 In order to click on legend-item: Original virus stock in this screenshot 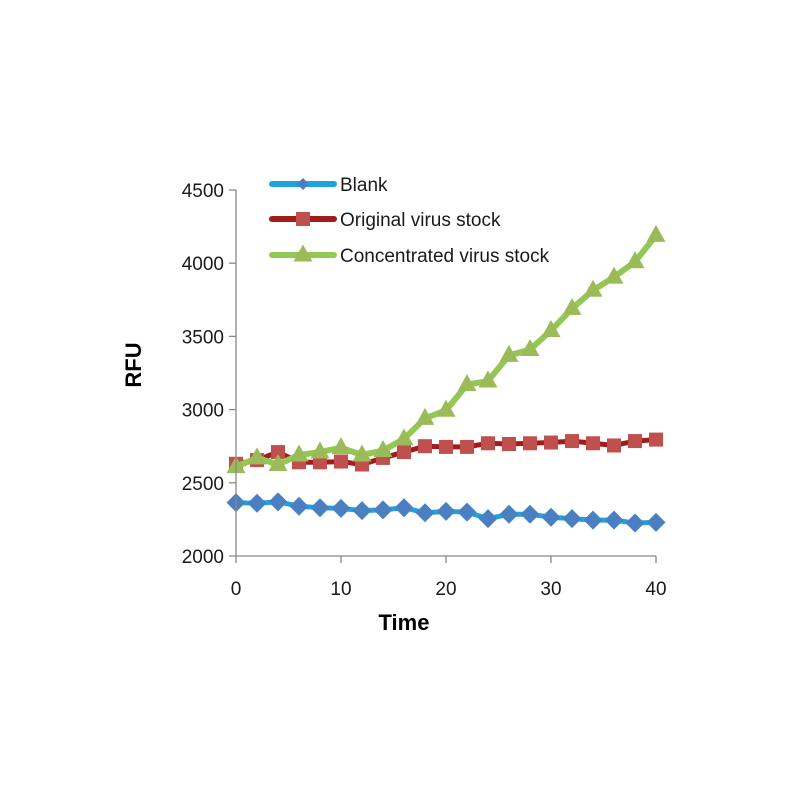, I will do `click(385, 220)`.